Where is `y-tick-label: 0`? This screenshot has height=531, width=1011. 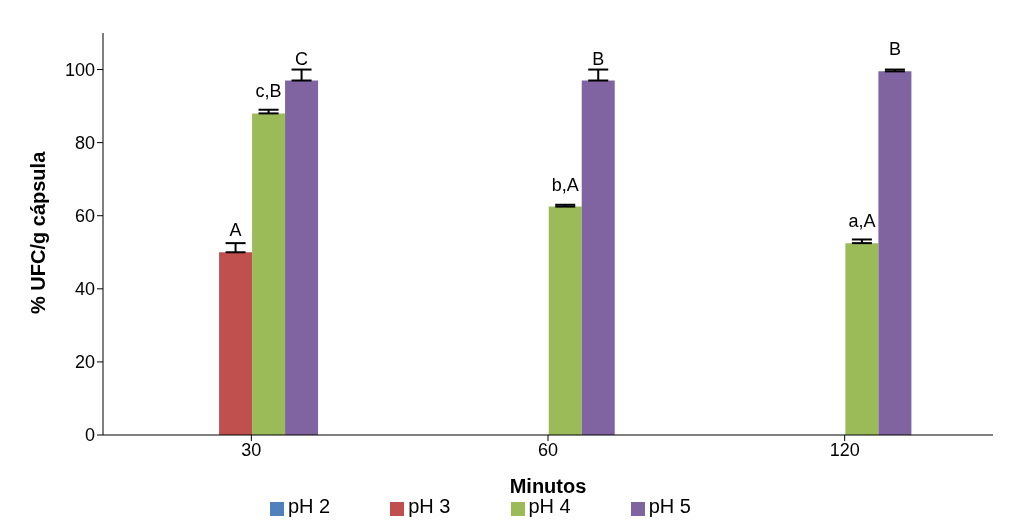 y-tick-label: 0 is located at coordinates (89, 435).